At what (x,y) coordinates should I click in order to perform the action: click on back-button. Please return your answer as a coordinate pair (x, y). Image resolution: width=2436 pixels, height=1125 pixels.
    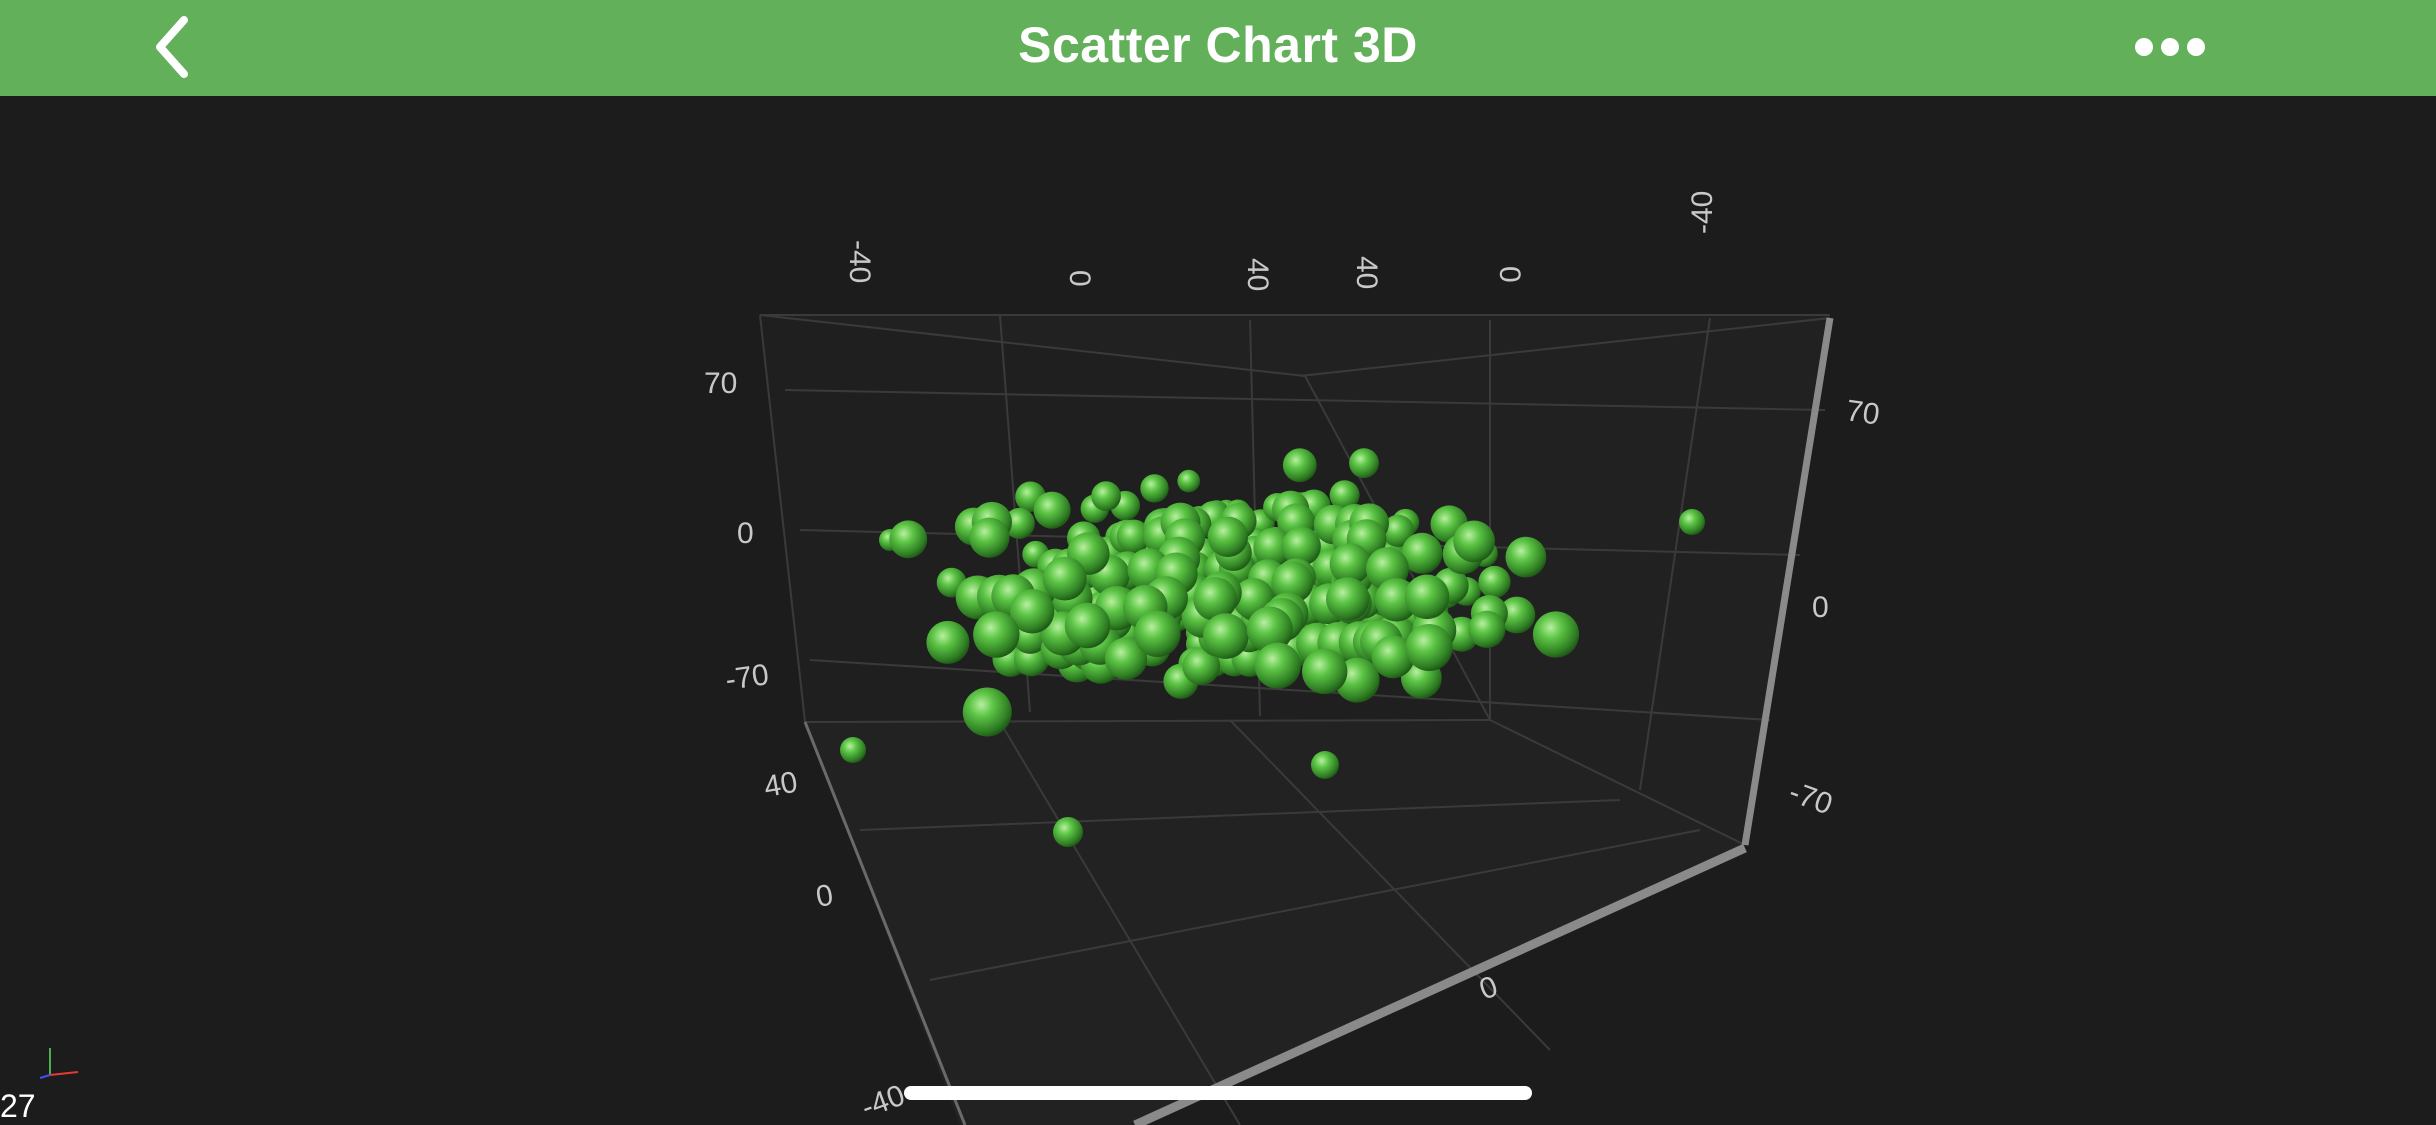
    Looking at the image, I should click on (175, 47).